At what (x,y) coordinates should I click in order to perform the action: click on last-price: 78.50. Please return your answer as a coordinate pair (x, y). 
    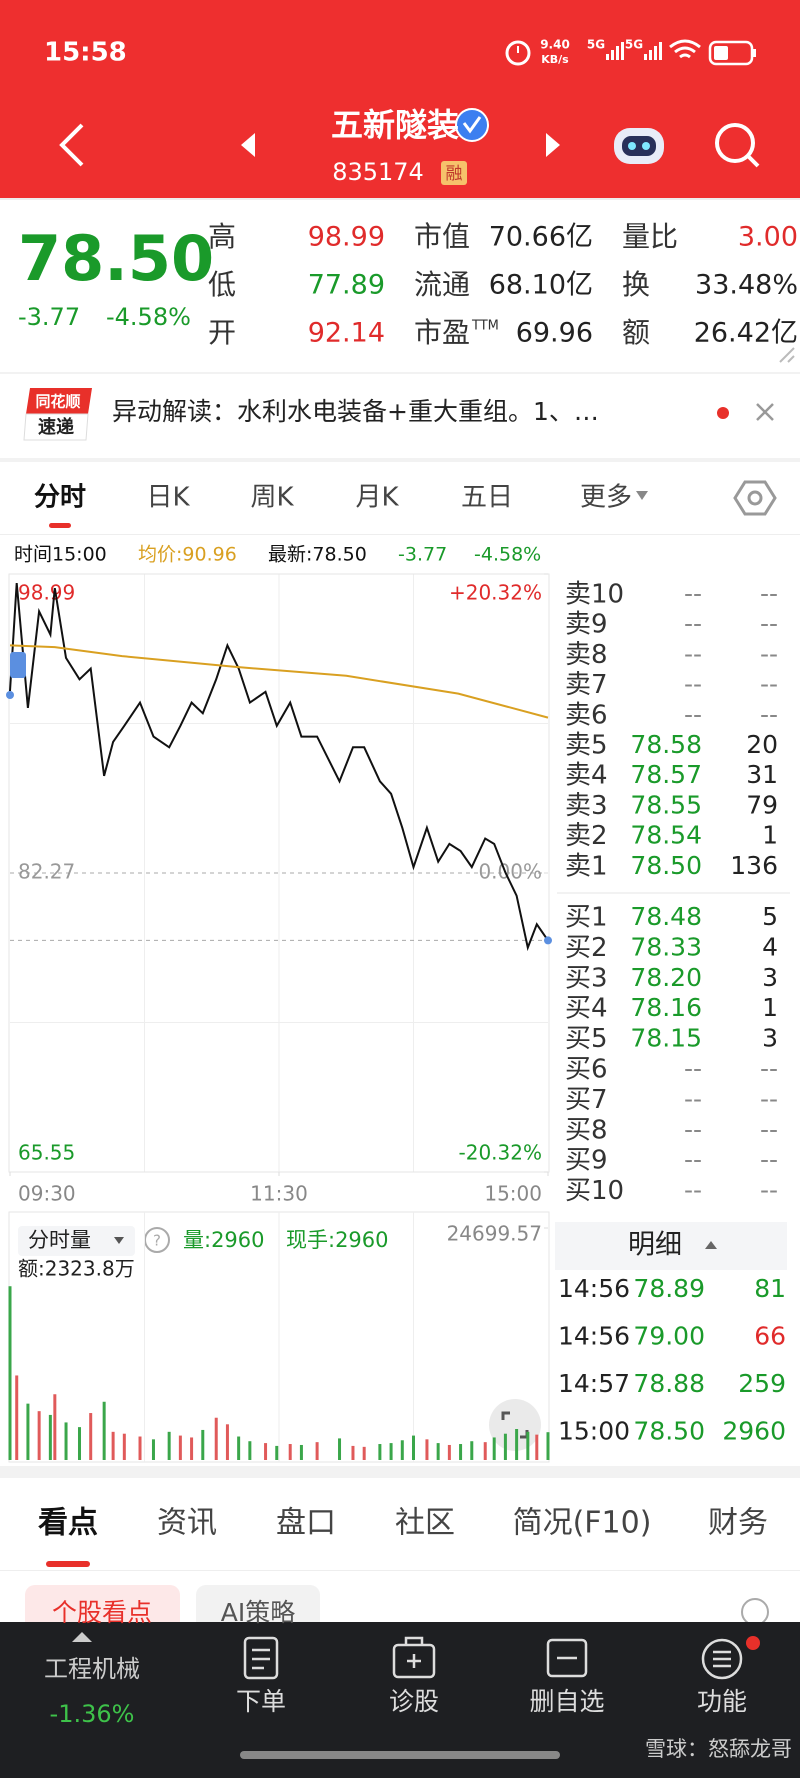
    Looking at the image, I should click on (116, 258).